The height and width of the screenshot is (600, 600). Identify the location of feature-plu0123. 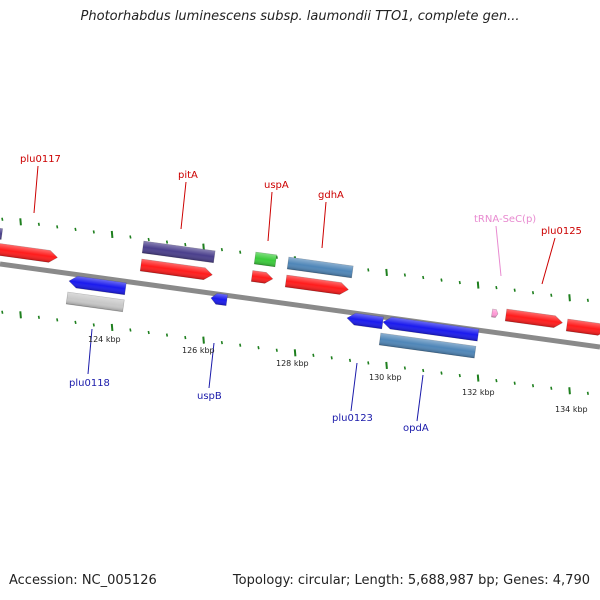
(365, 321).